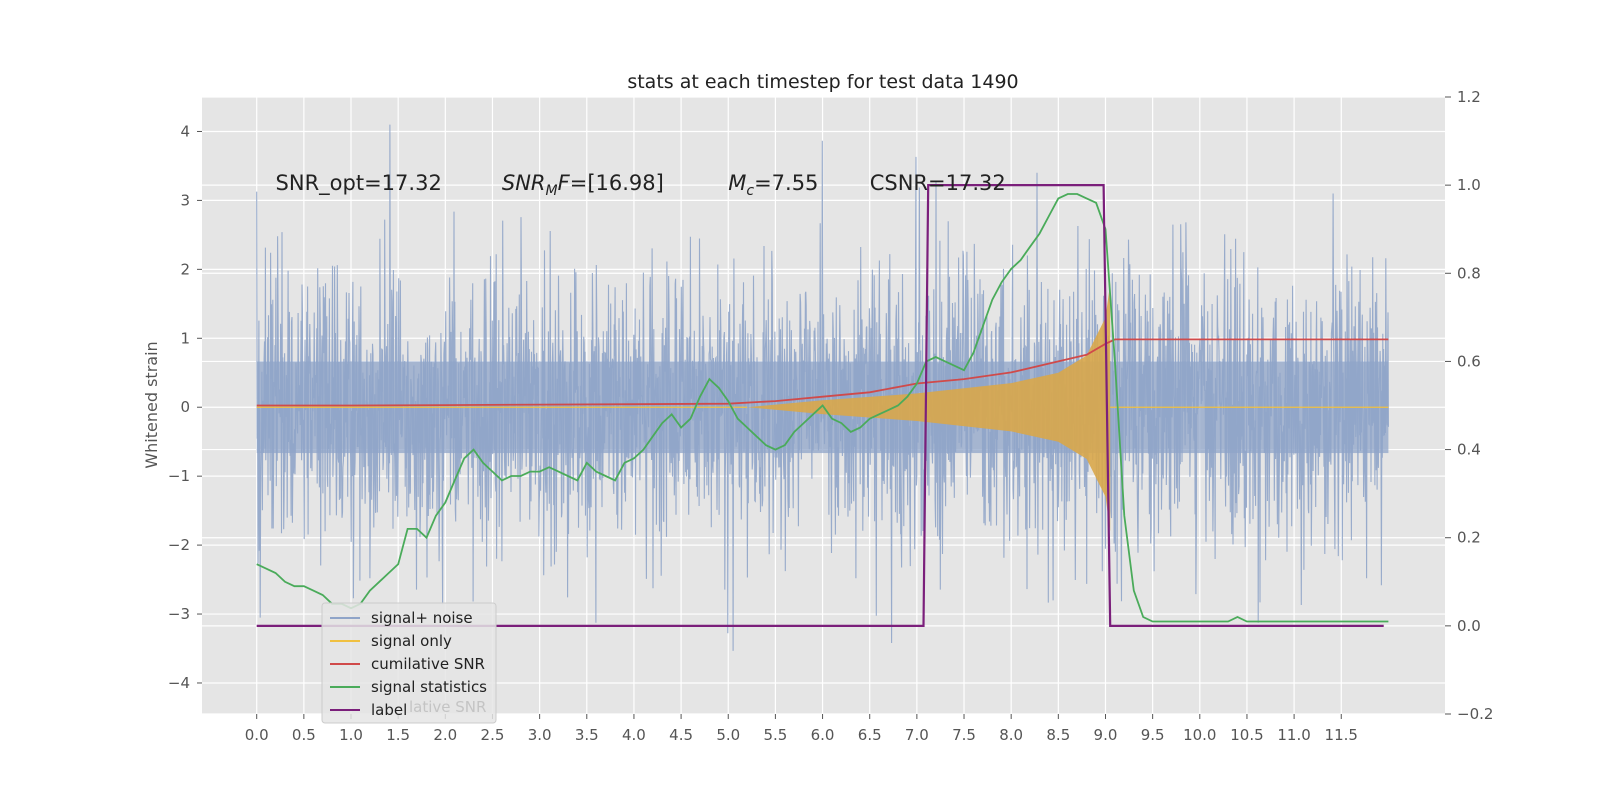 This screenshot has height=800, width=1600. I want to click on annotation-text: SNRMF=[16.98], so click(583, 185).